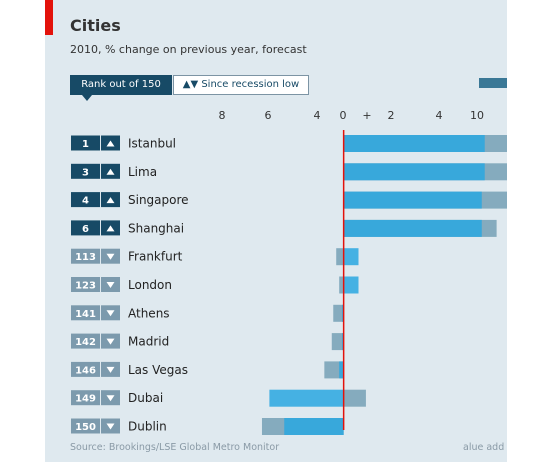 This screenshot has width=552, height=462. I want to click on city-label: London, so click(150, 285).